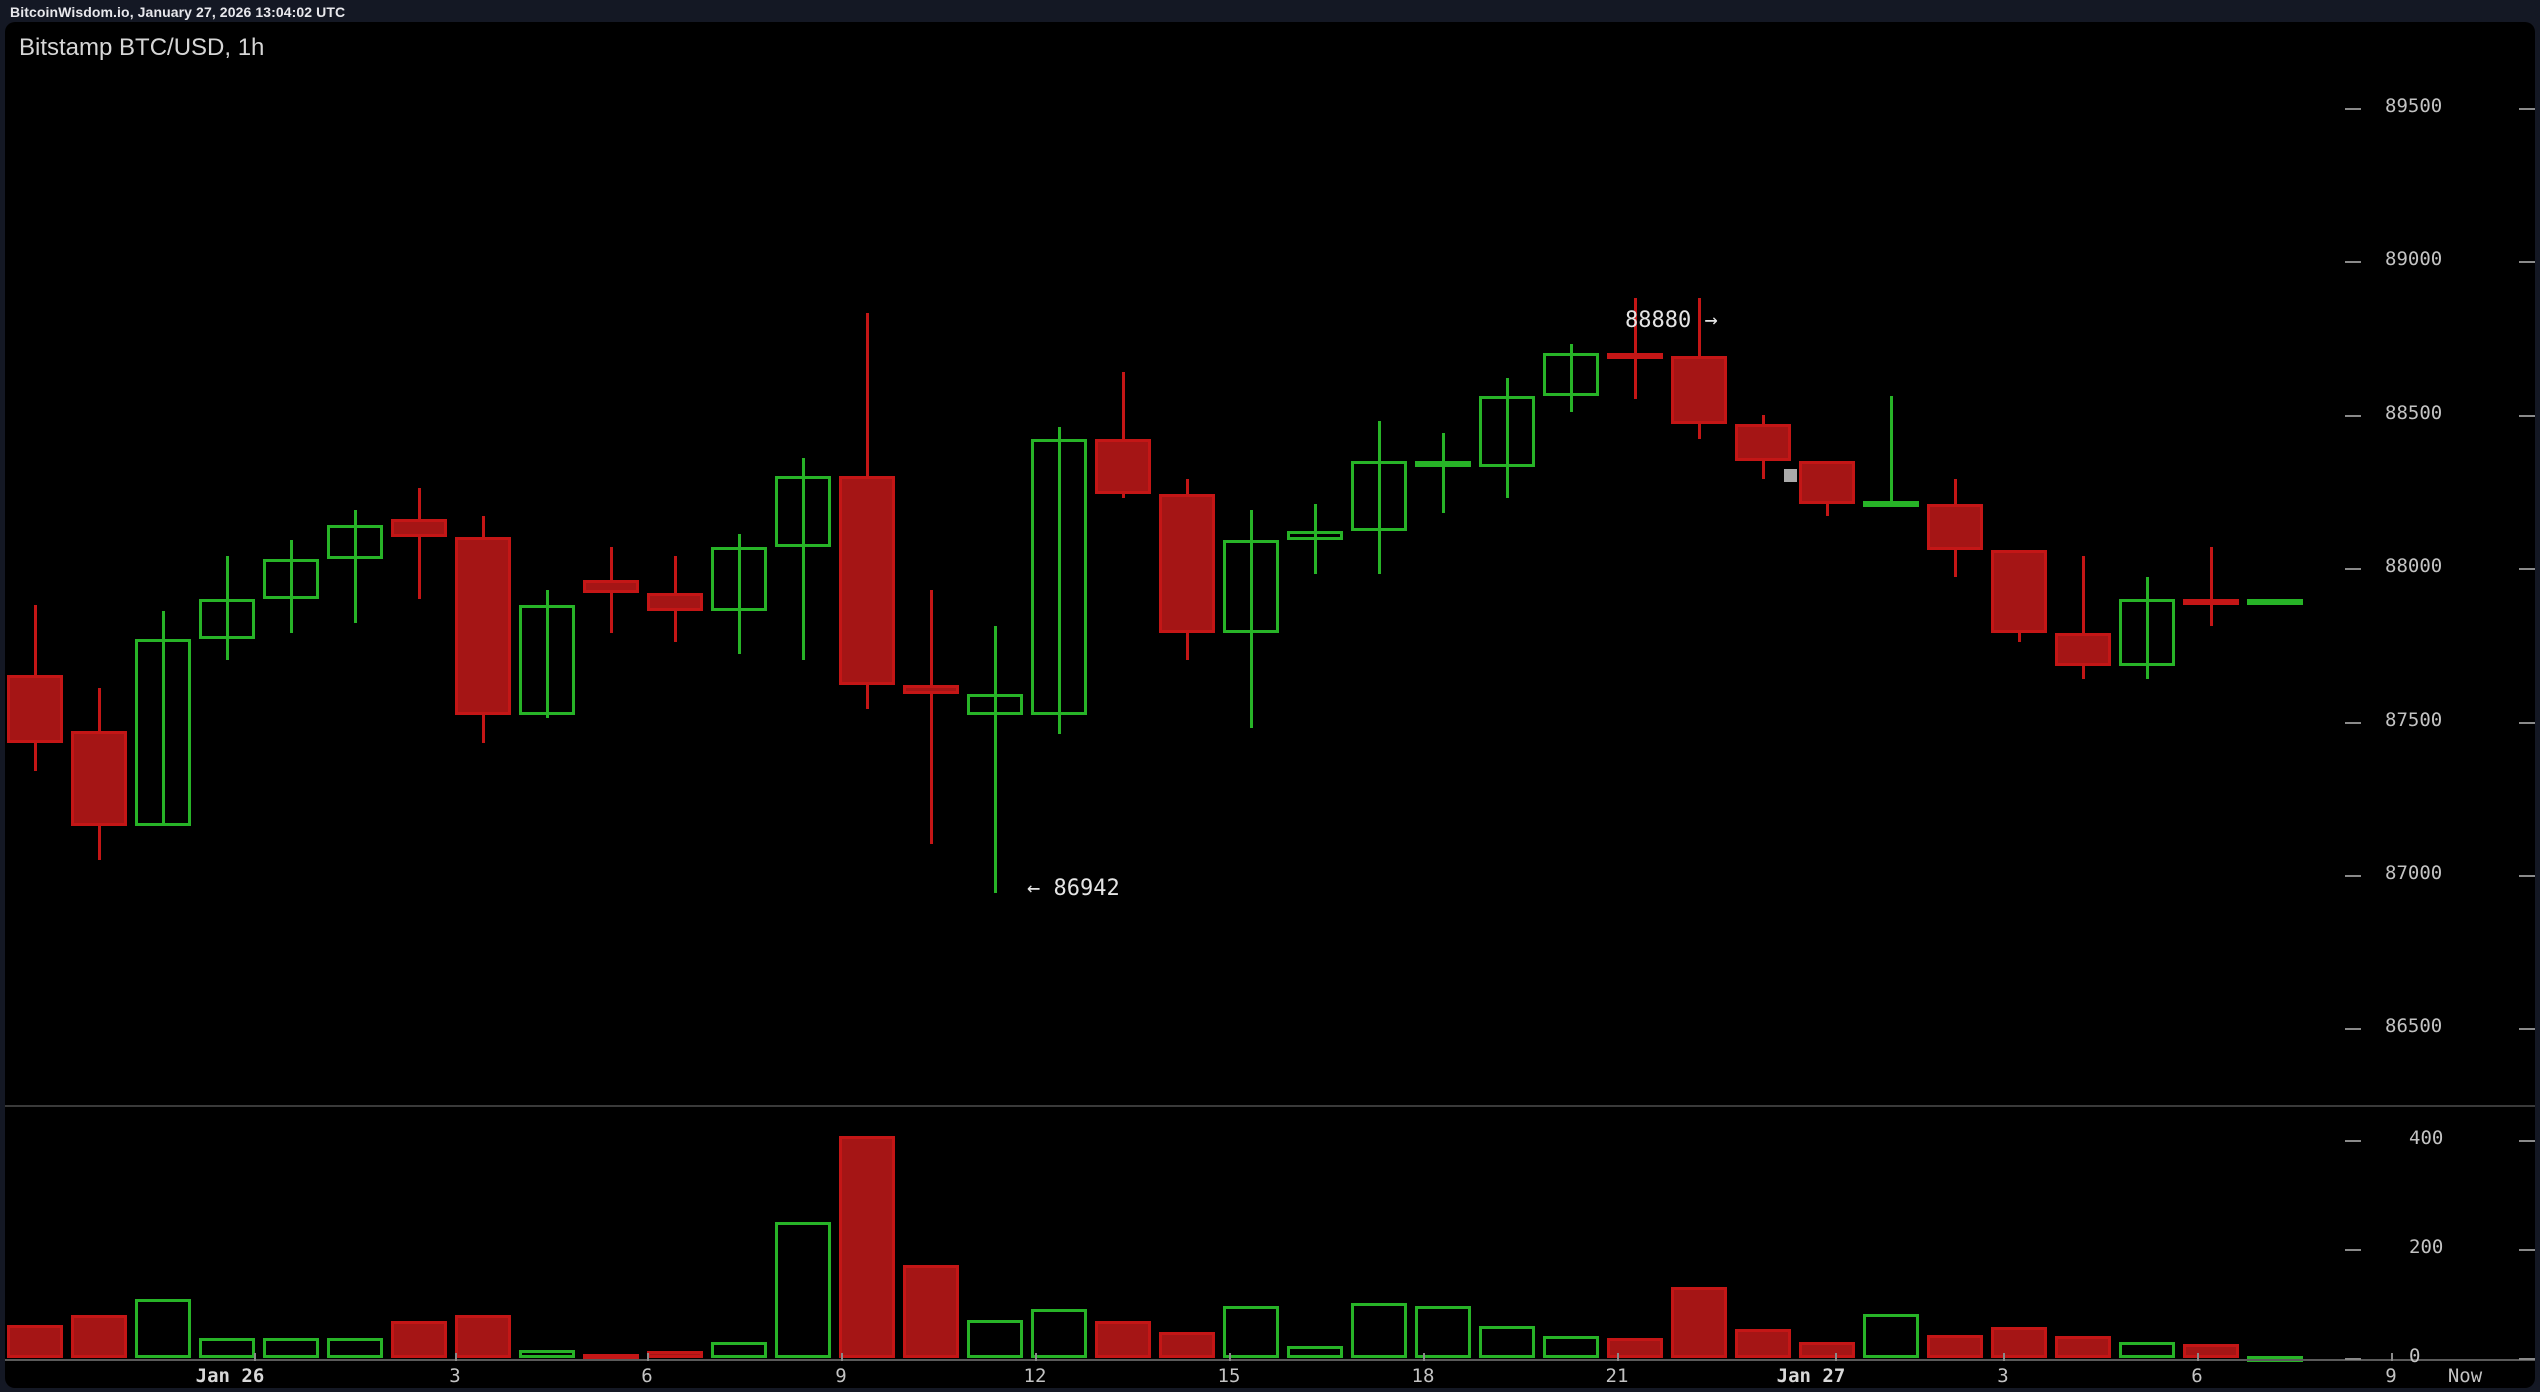 The height and width of the screenshot is (1392, 2540). Describe the element at coordinates (1270, 1370) in the screenshot. I see `time-axis: Jan 26 3 6 9 12 15 18 21 Jan 27 3 6 9 Now` at that location.